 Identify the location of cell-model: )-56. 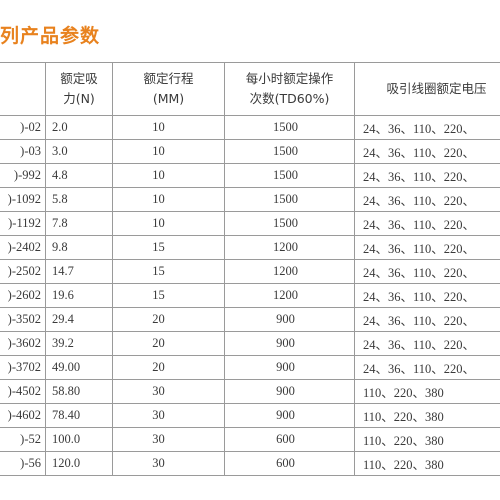
(23, 463).